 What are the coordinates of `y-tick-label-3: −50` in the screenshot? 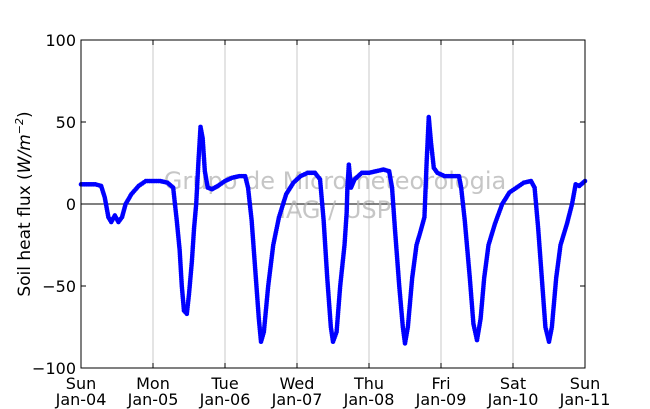 It's located at (59, 286).